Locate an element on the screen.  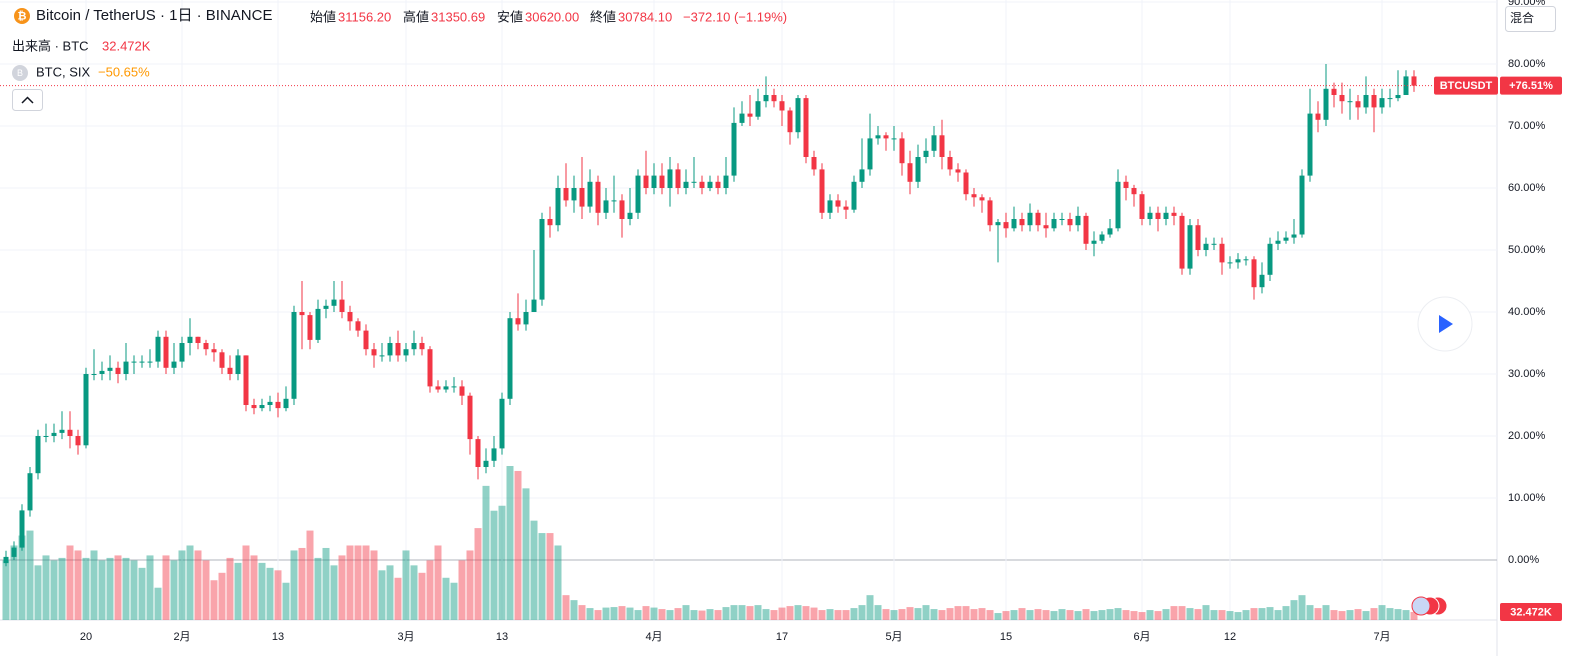
symbol-title: Bitcoin / TetherUS · 1日 · BINANCE is located at coordinates (154, 15).